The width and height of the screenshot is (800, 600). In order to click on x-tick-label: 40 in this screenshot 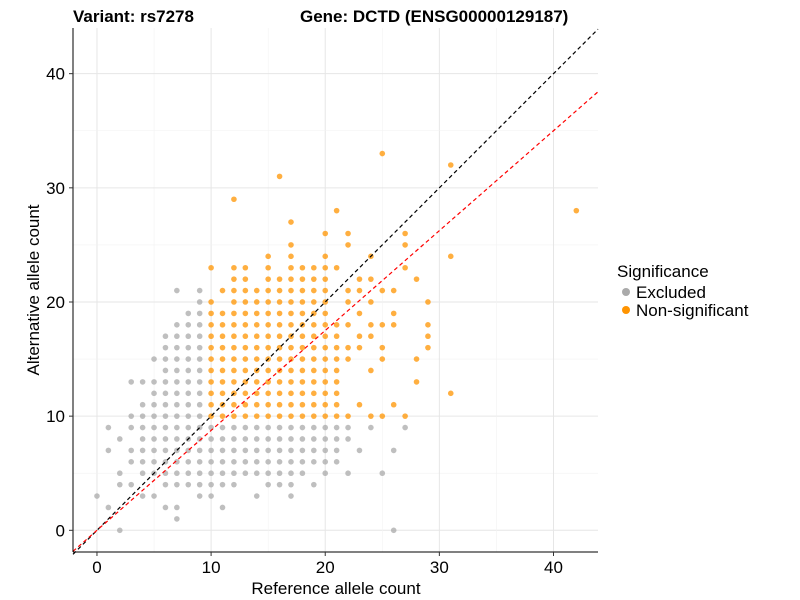, I will do `click(553, 567)`.